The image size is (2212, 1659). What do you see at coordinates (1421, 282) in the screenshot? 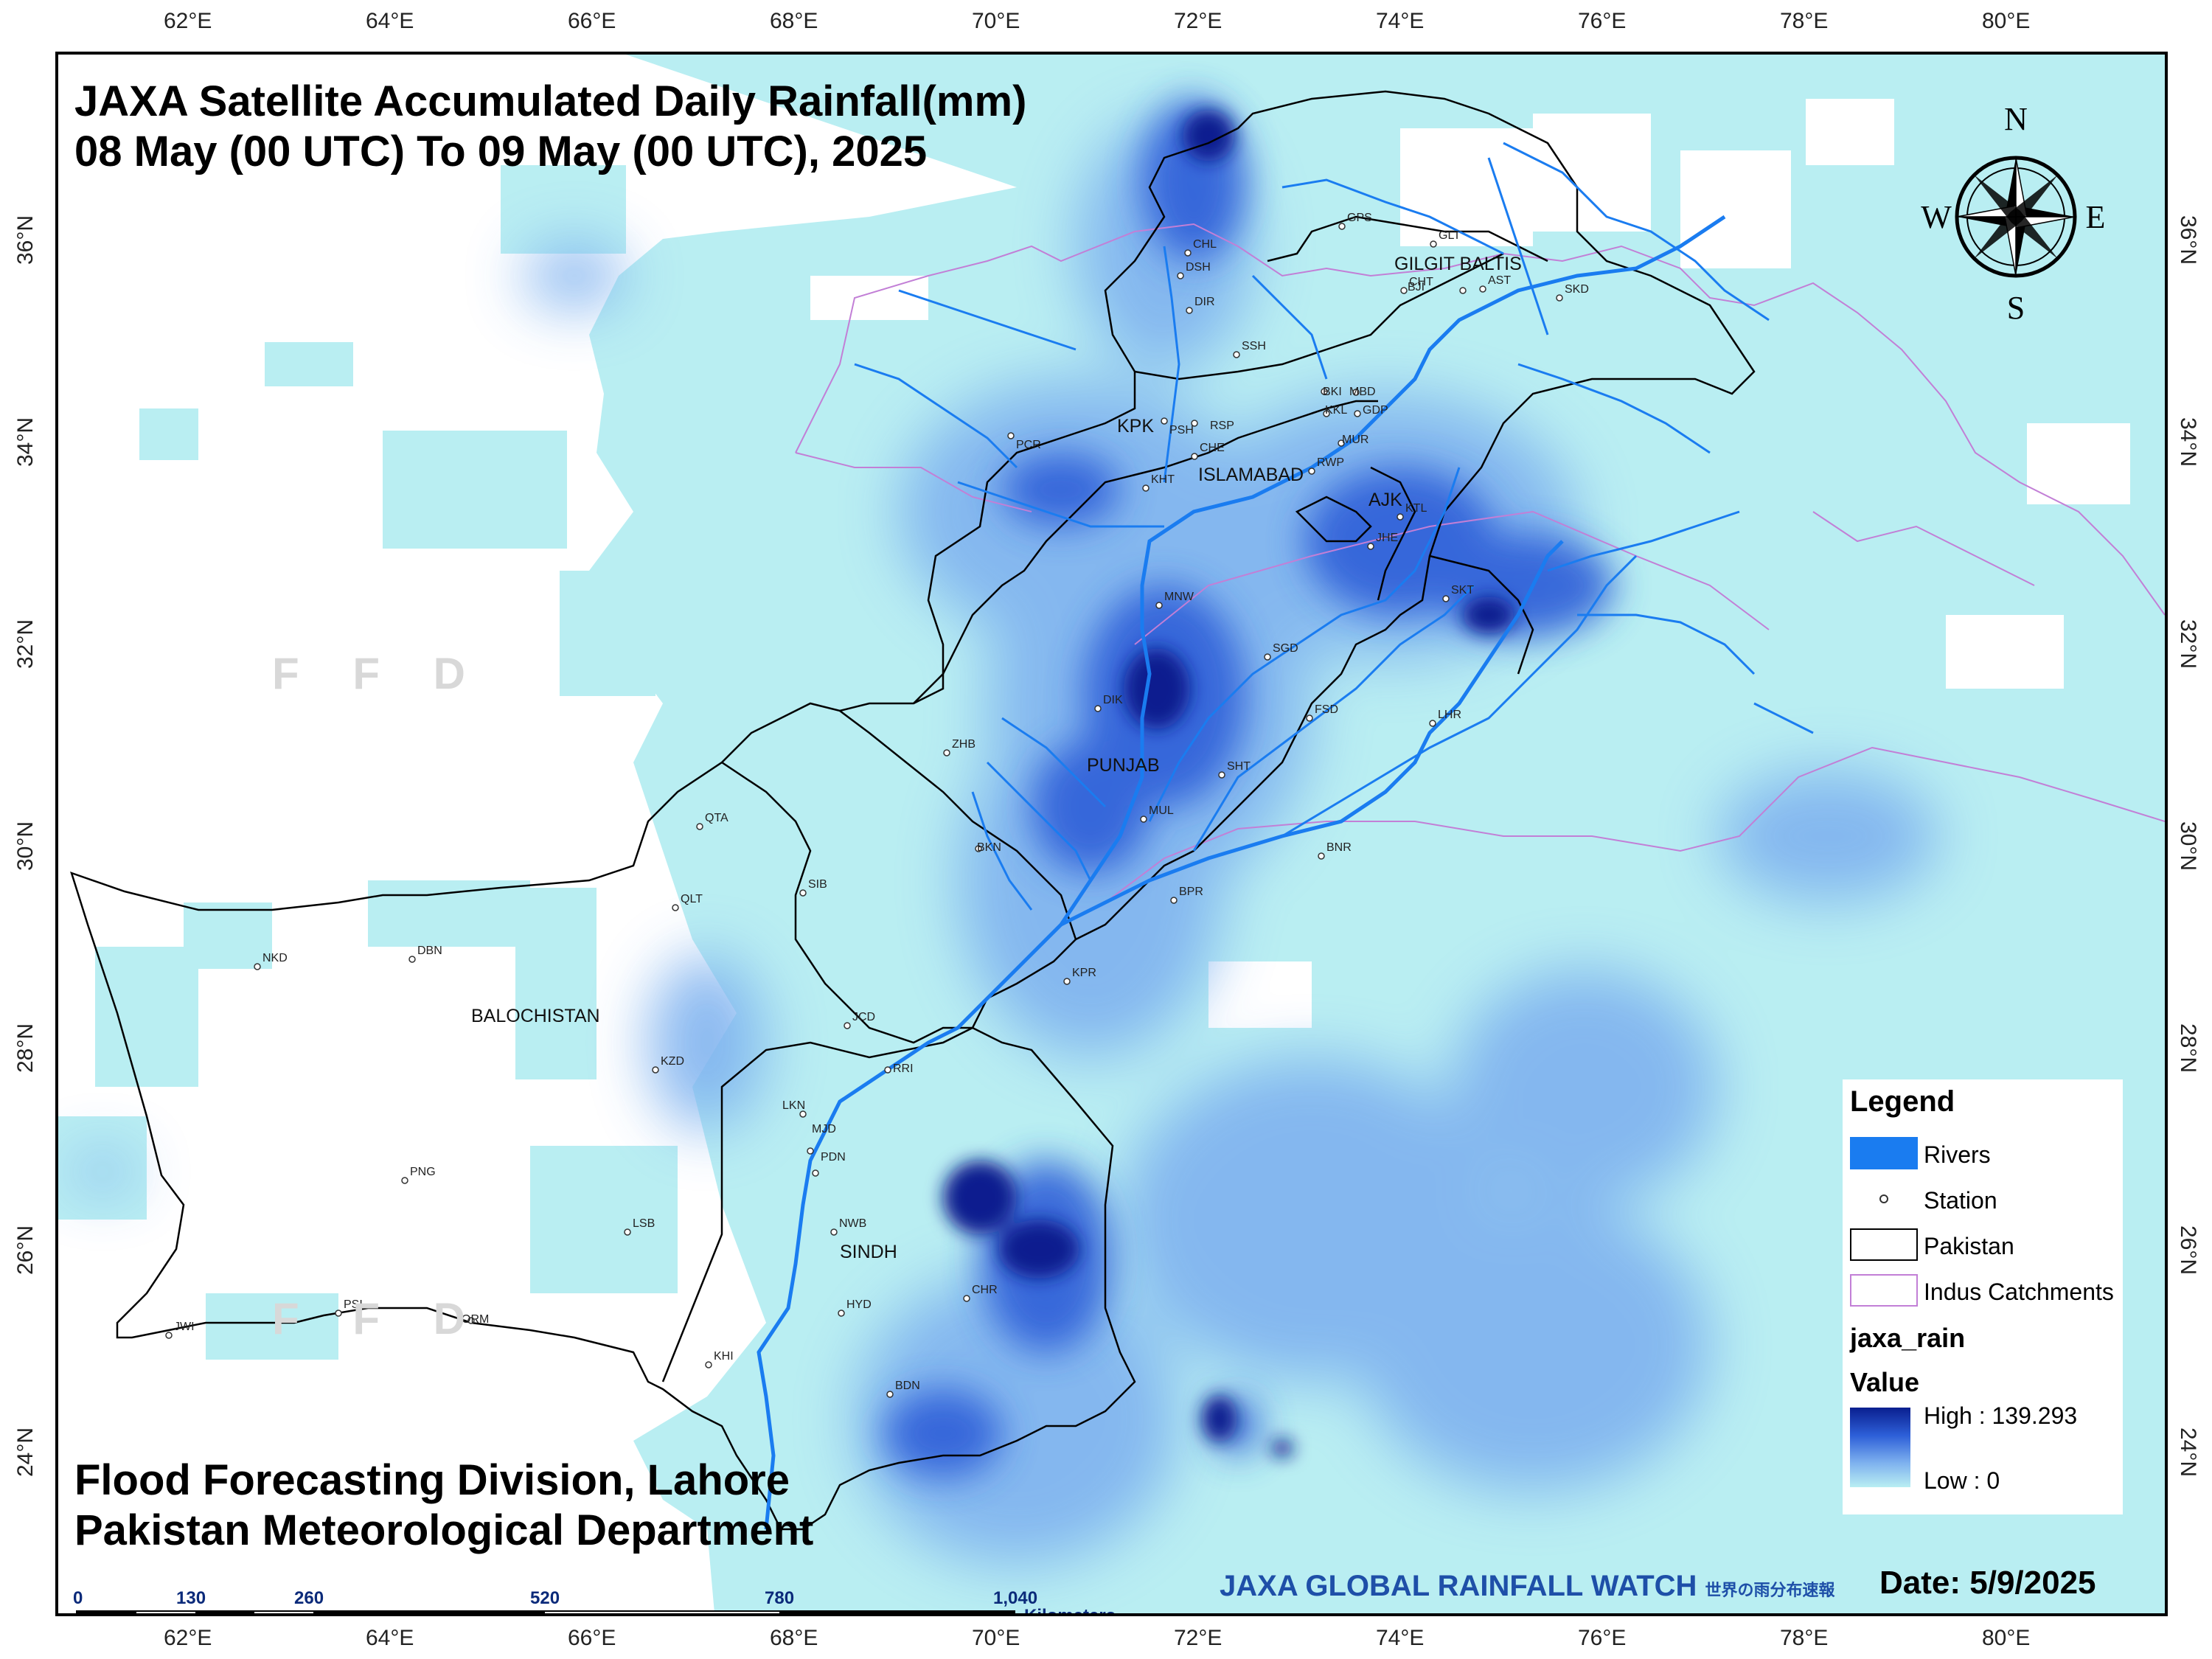
I see `station-label: CHT` at bounding box center [1421, 282].